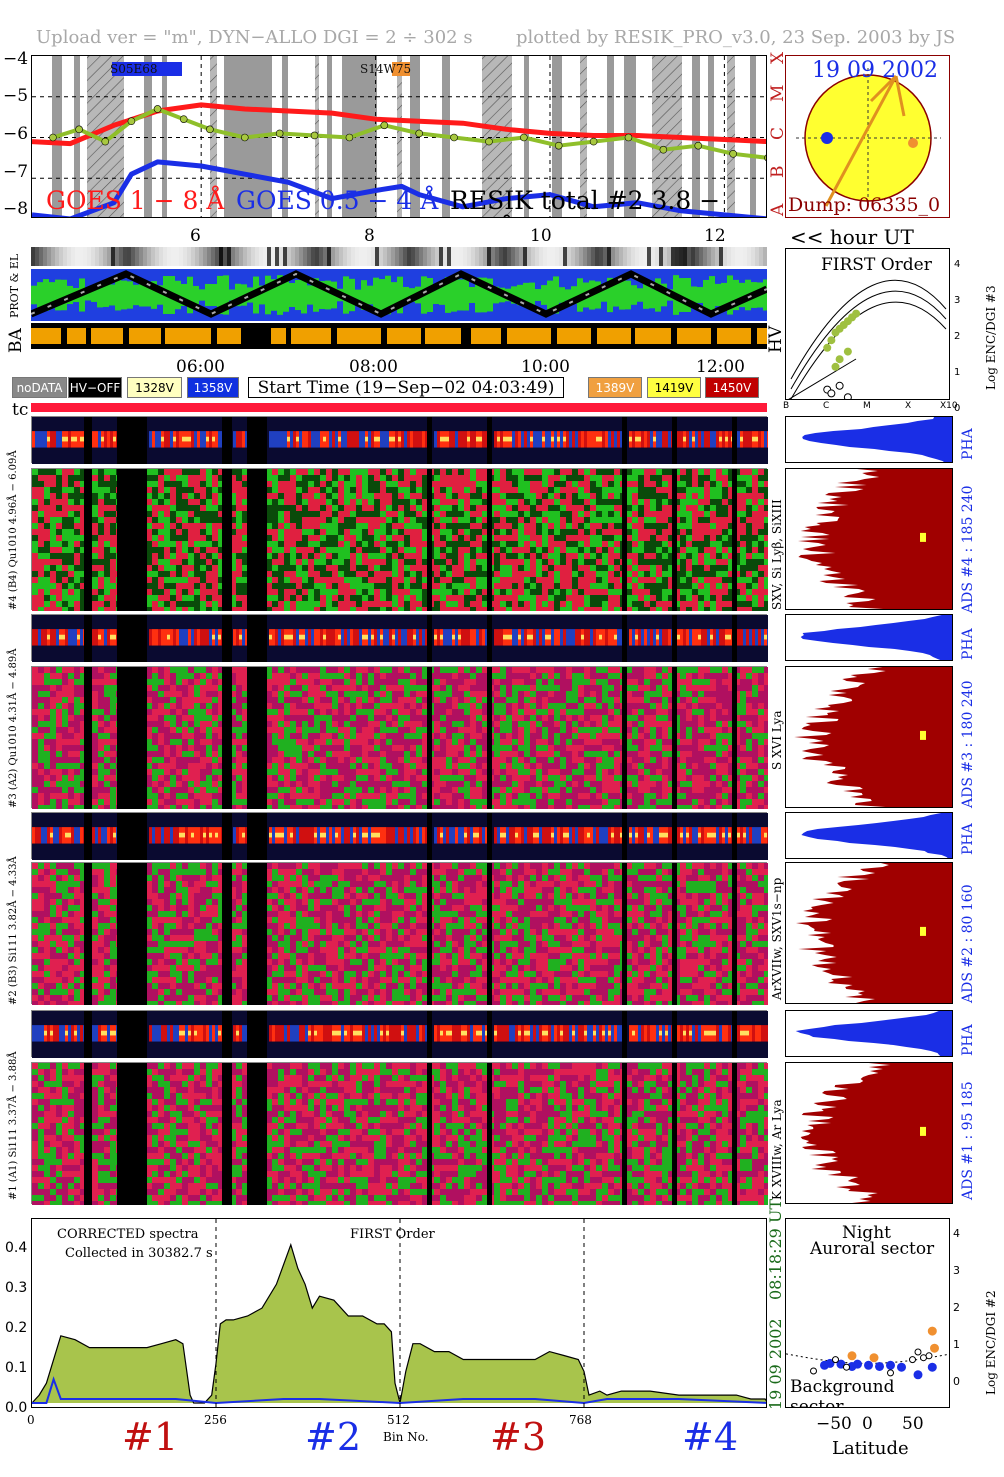 The width and height of the screenshot is (1004, 1477). What do you see at coordinates (813, 1371) in the screenshot?
I see `lat-point-open` at bounding box center [813, 1371].